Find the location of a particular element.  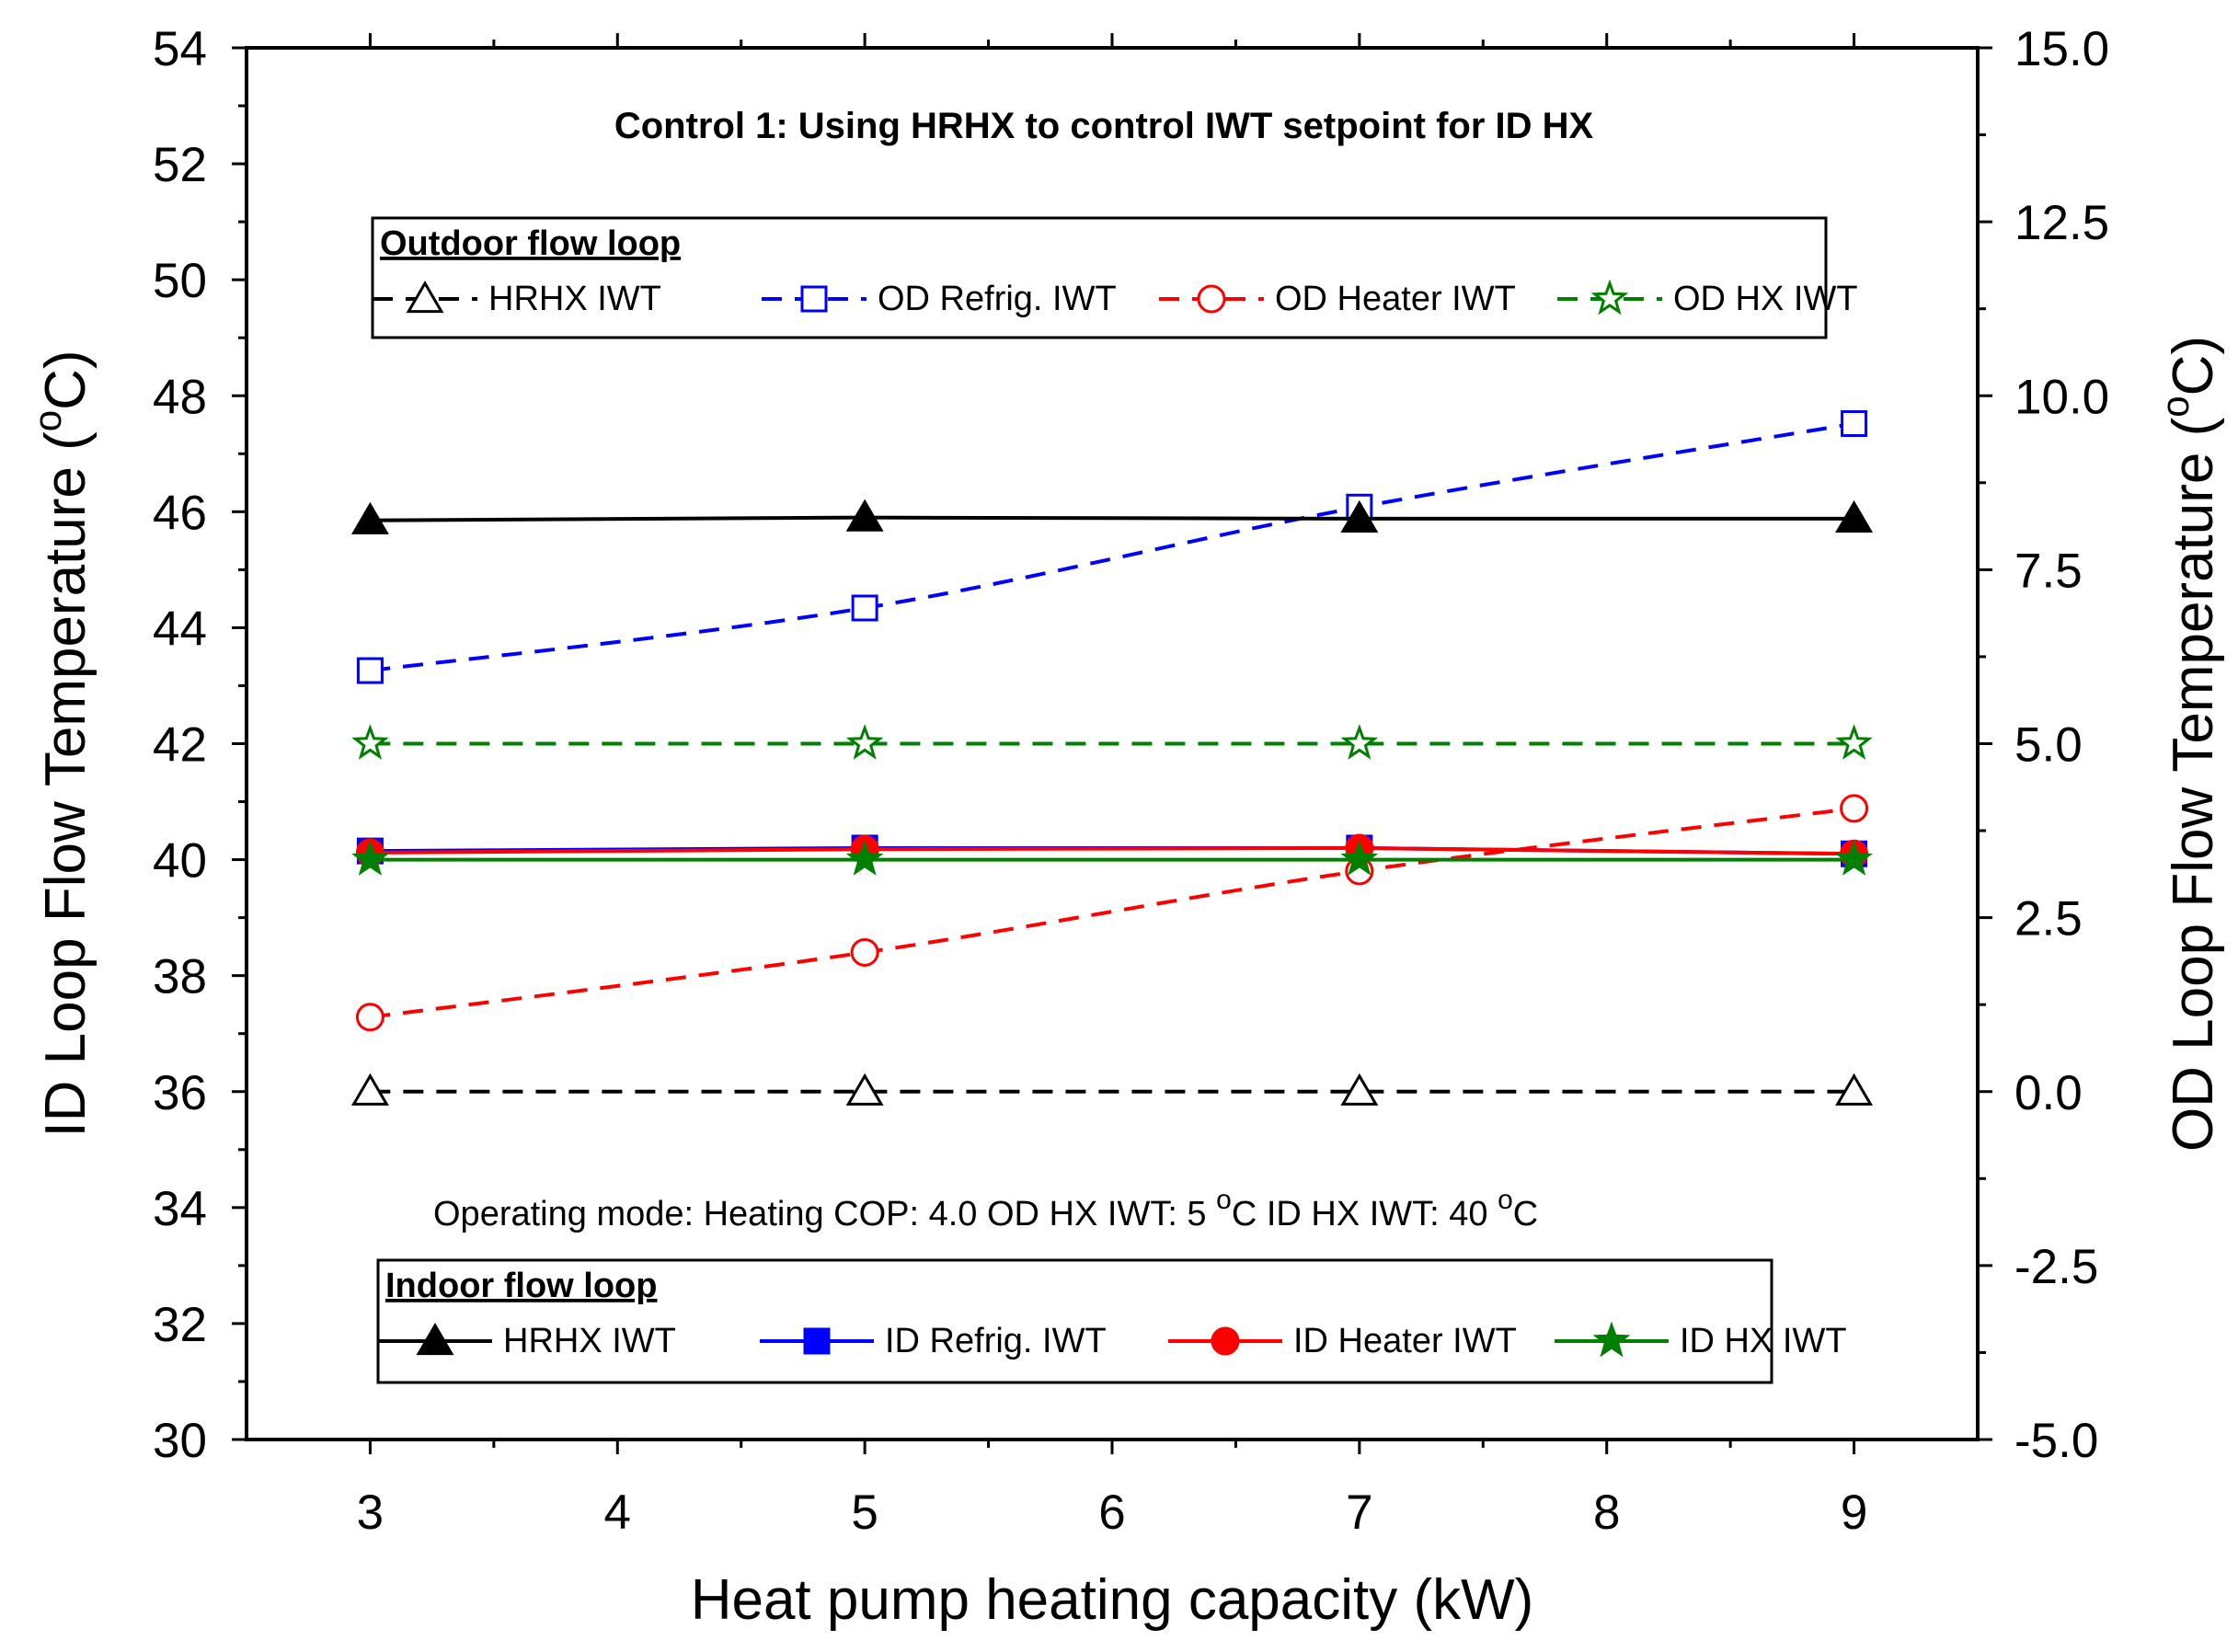

indoor-legend-label: HRHX IWT is located at coordinates (589, 1341).